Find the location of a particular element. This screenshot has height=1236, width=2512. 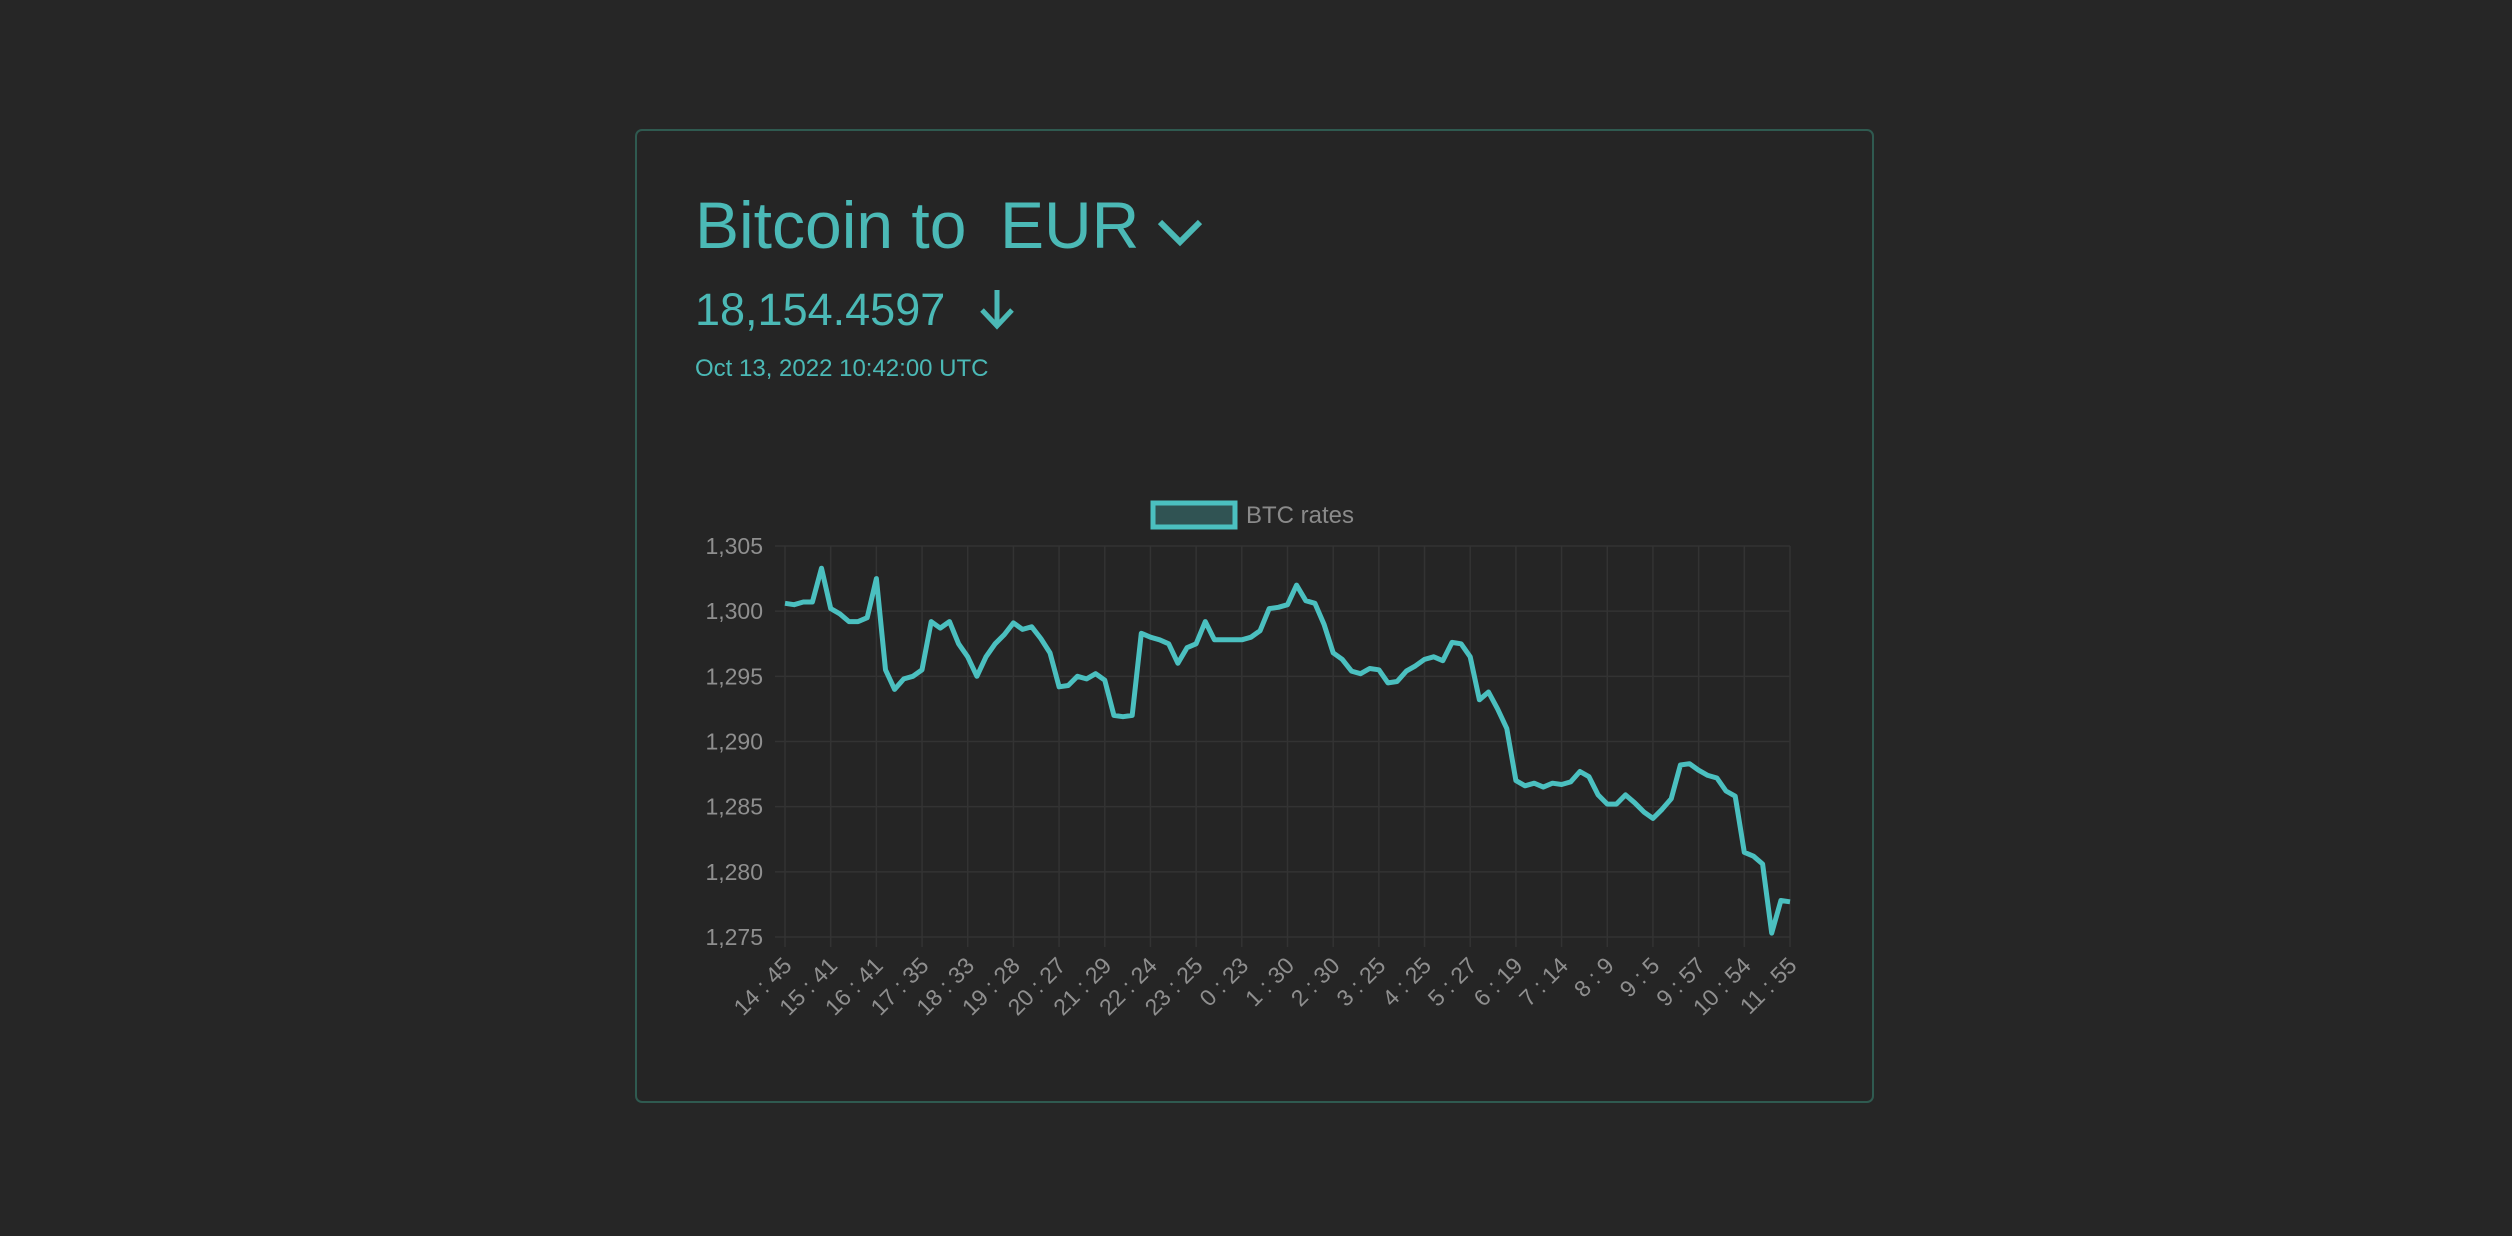

trend-arrow is located at coordinates (997, 310).